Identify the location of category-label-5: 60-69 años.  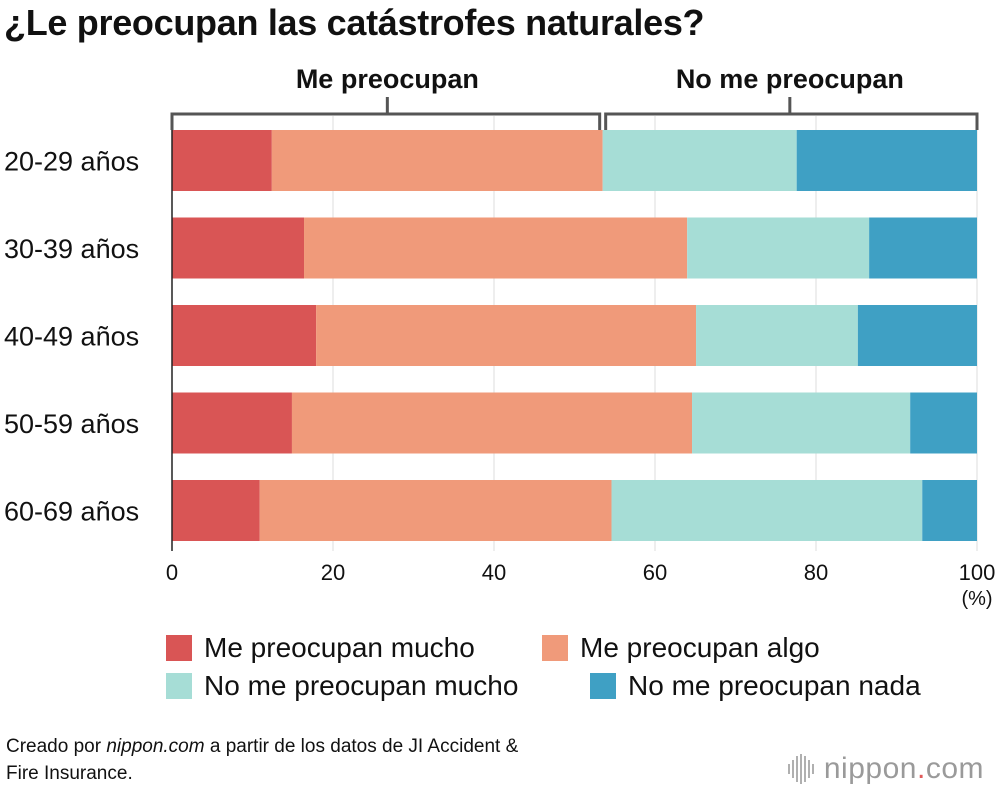
(71, 512).